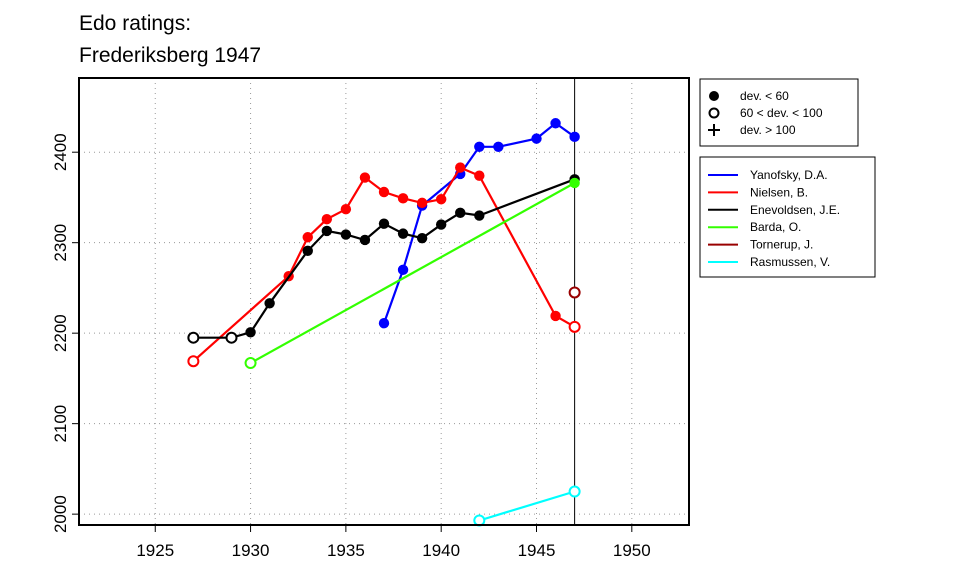 This screenshot has height=576, width=960. What do you see at coordinates (775, 227) in the screenshot?
I see `series-legend-label: Barda, O.` at bounding box center [775, 227].